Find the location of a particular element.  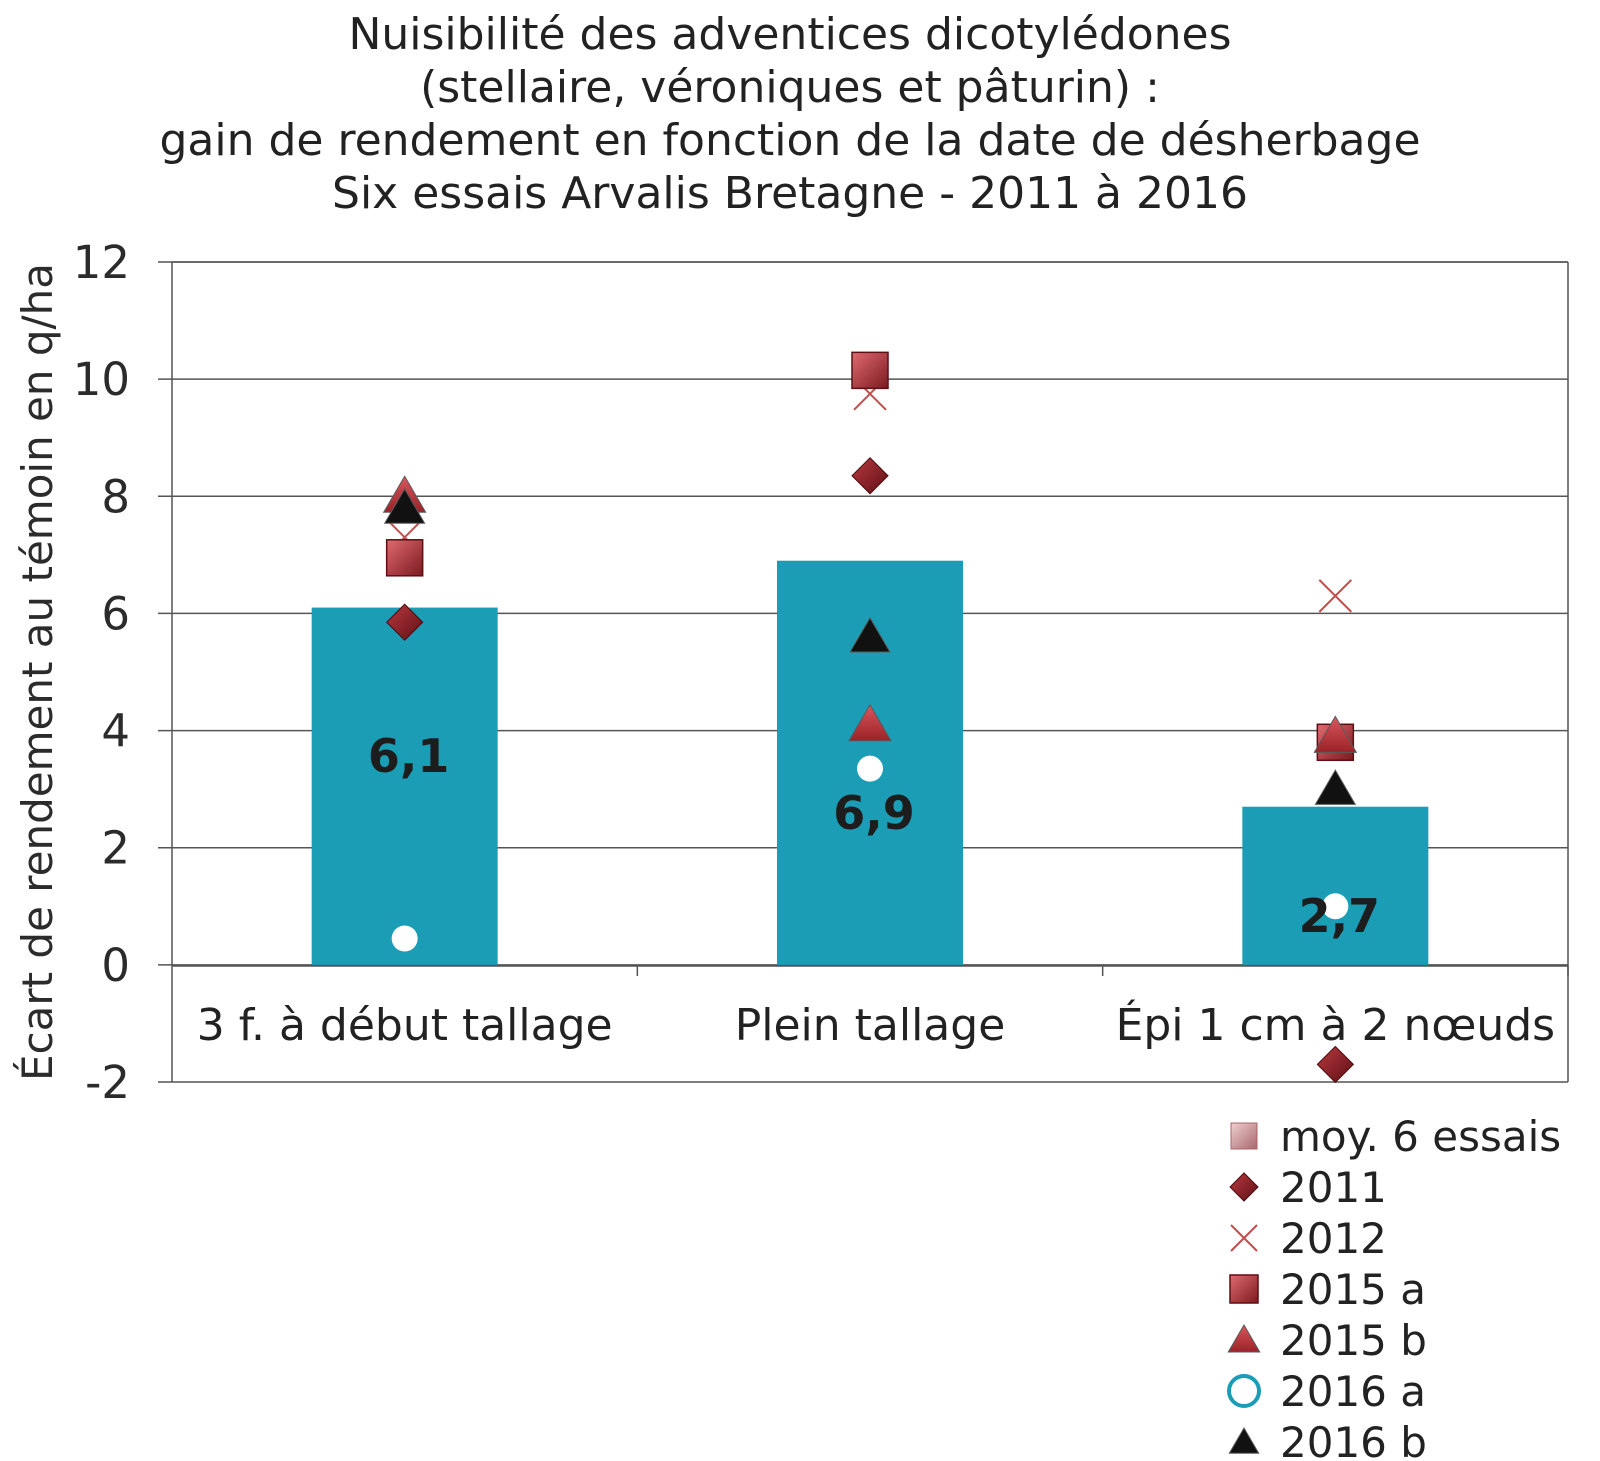

legend-label: 2012 is located at coordinates (1333, 1238).